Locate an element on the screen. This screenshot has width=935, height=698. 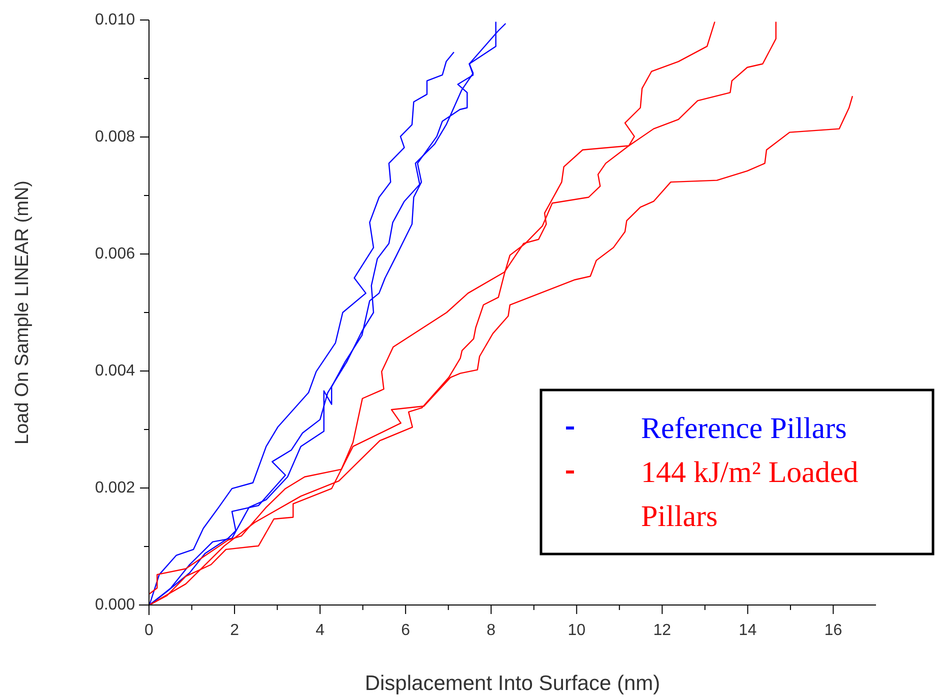
y-tick-label: 0.008 is located at coordinates (115, 137).